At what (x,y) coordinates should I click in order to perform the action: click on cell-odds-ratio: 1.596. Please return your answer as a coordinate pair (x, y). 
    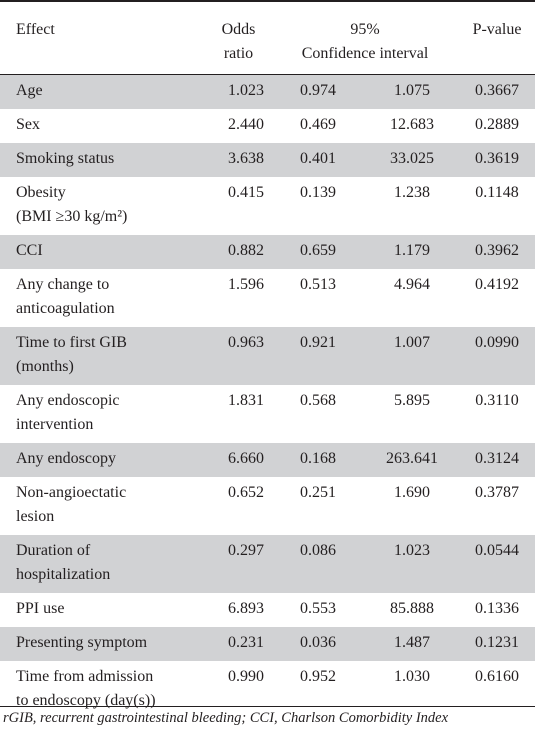
    Looking at the image, I should click on (246, 284).